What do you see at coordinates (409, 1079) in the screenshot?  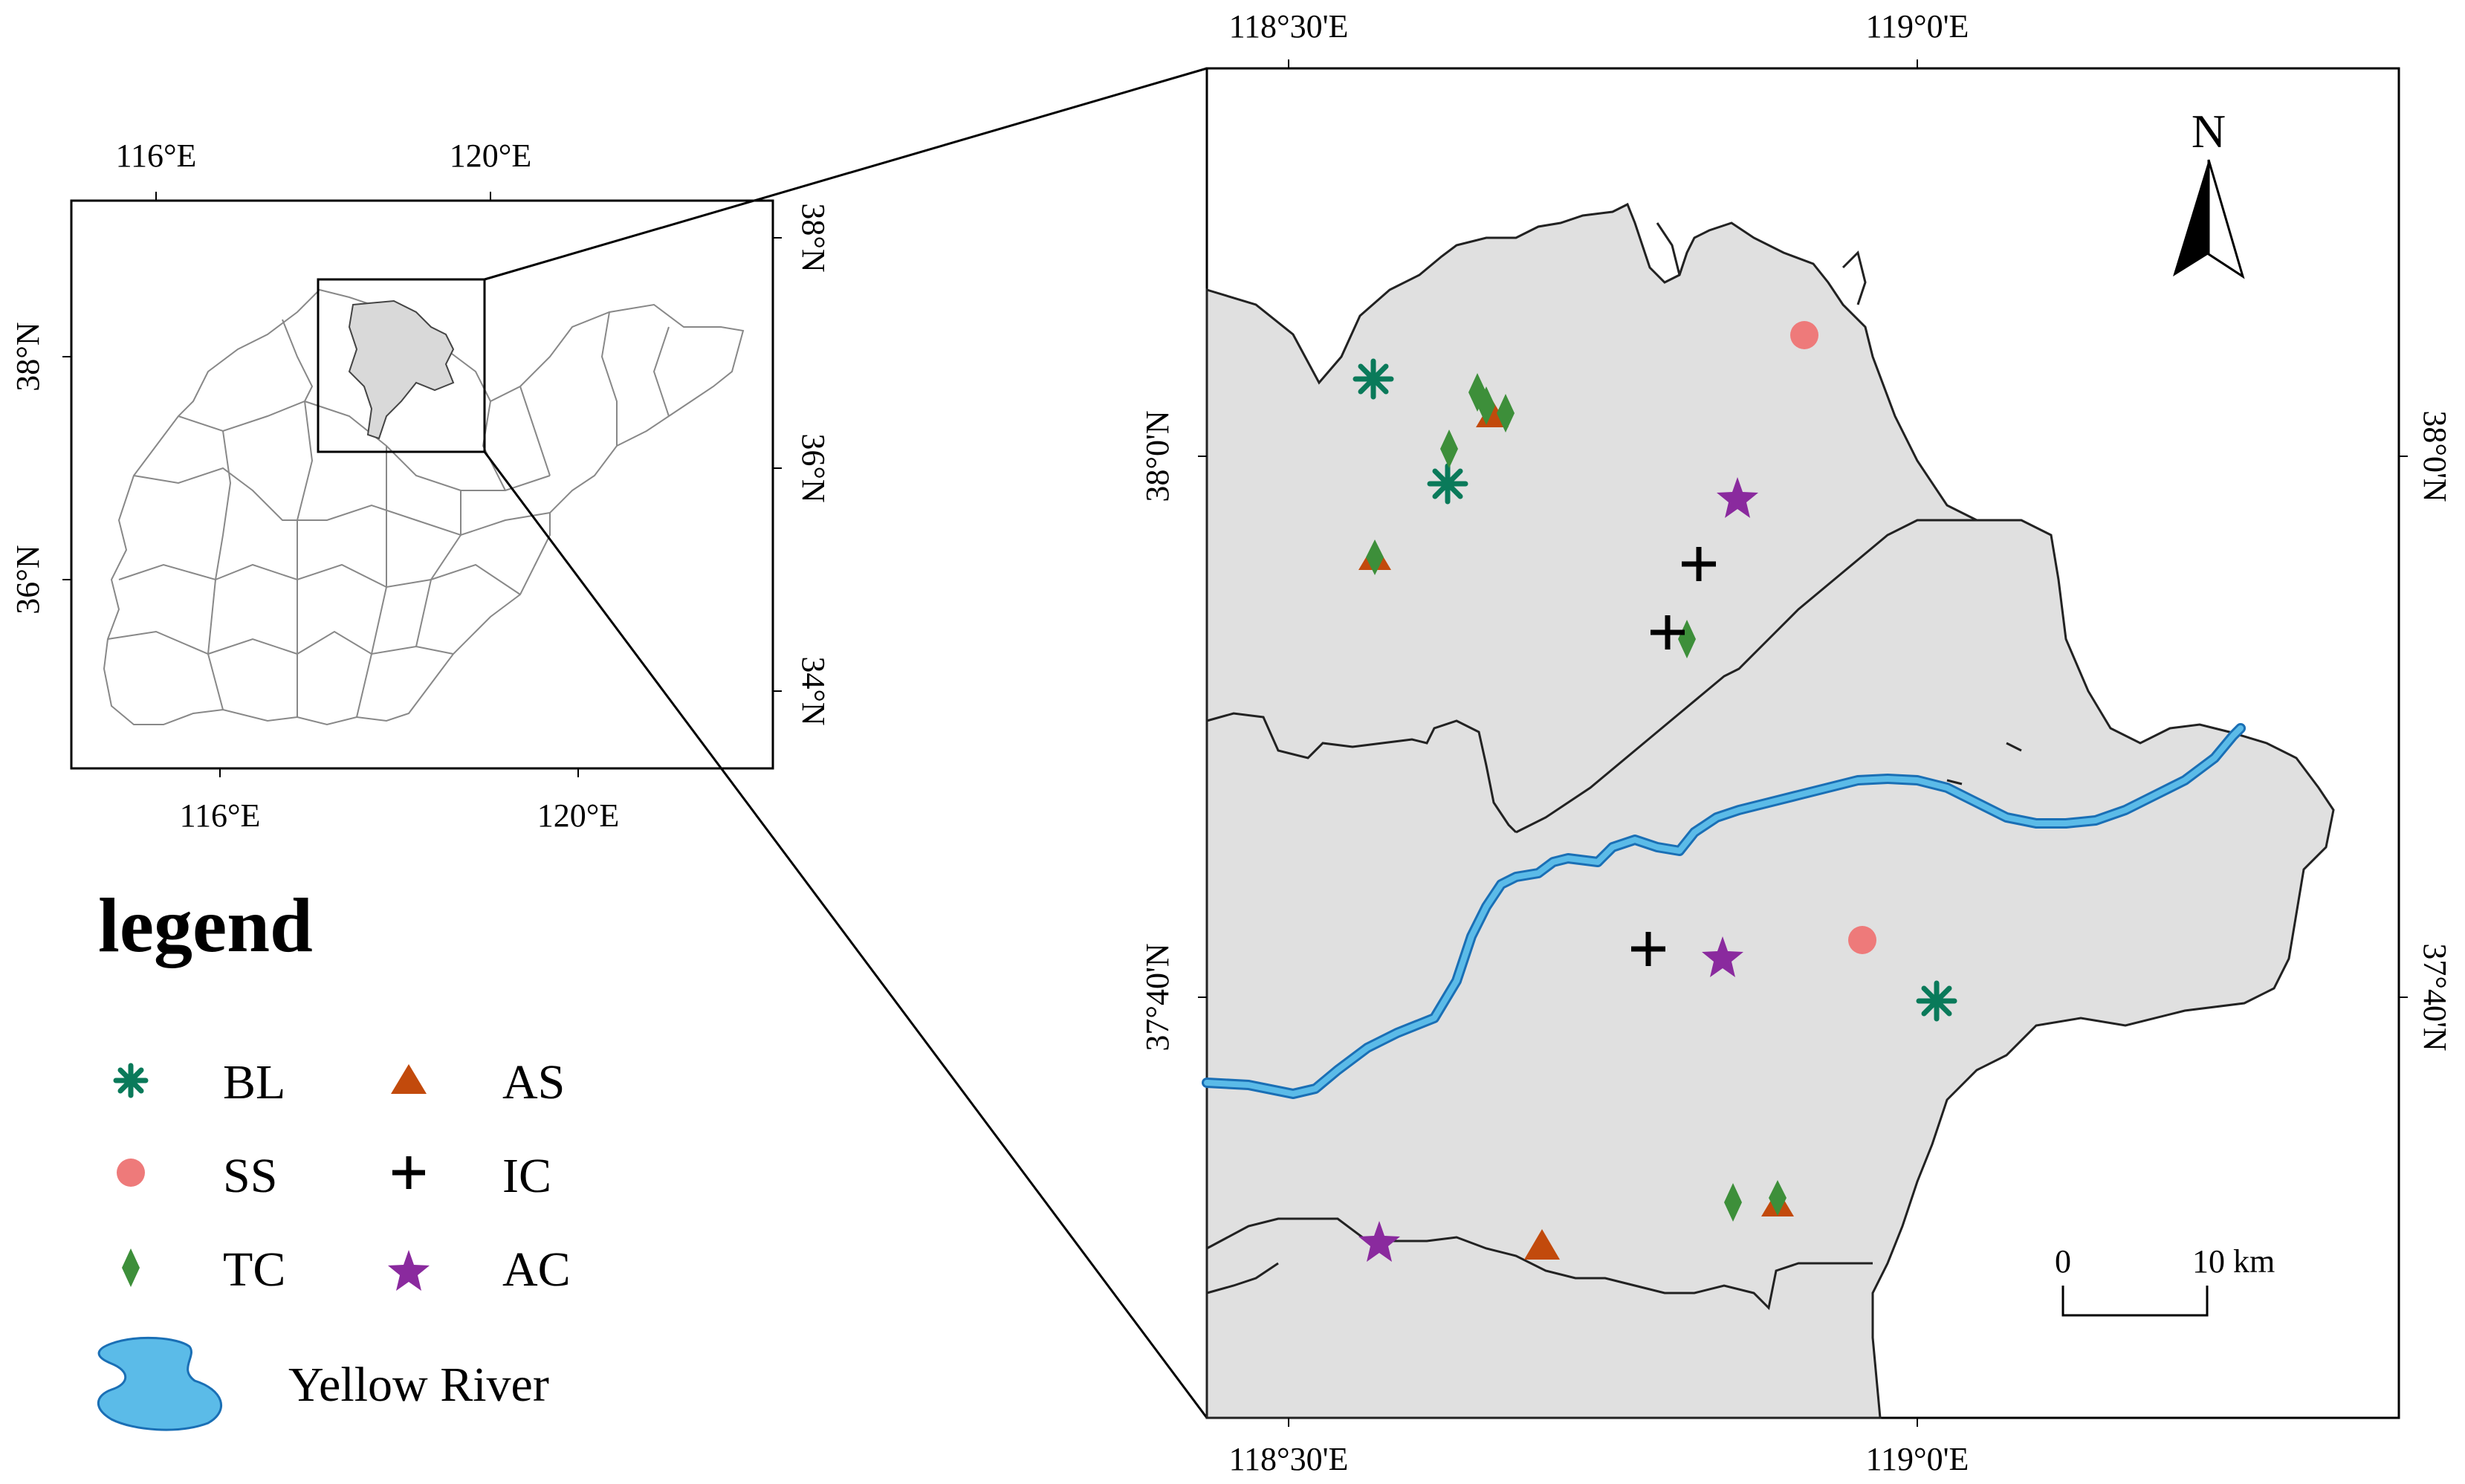 I see `legend-as-symbol` at bounding box center [409, 1079].